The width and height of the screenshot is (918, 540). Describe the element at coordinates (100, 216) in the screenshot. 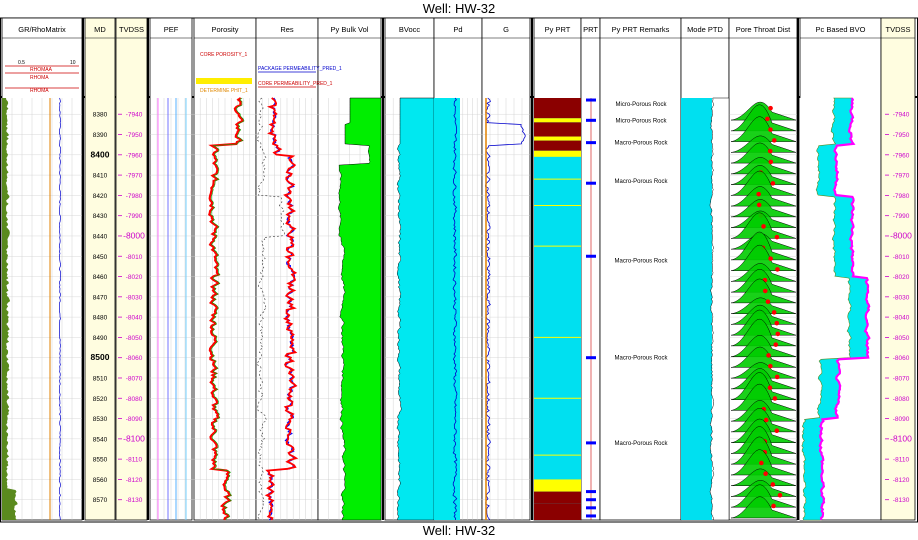

I see `md-tick-8430: 8430` at that location.